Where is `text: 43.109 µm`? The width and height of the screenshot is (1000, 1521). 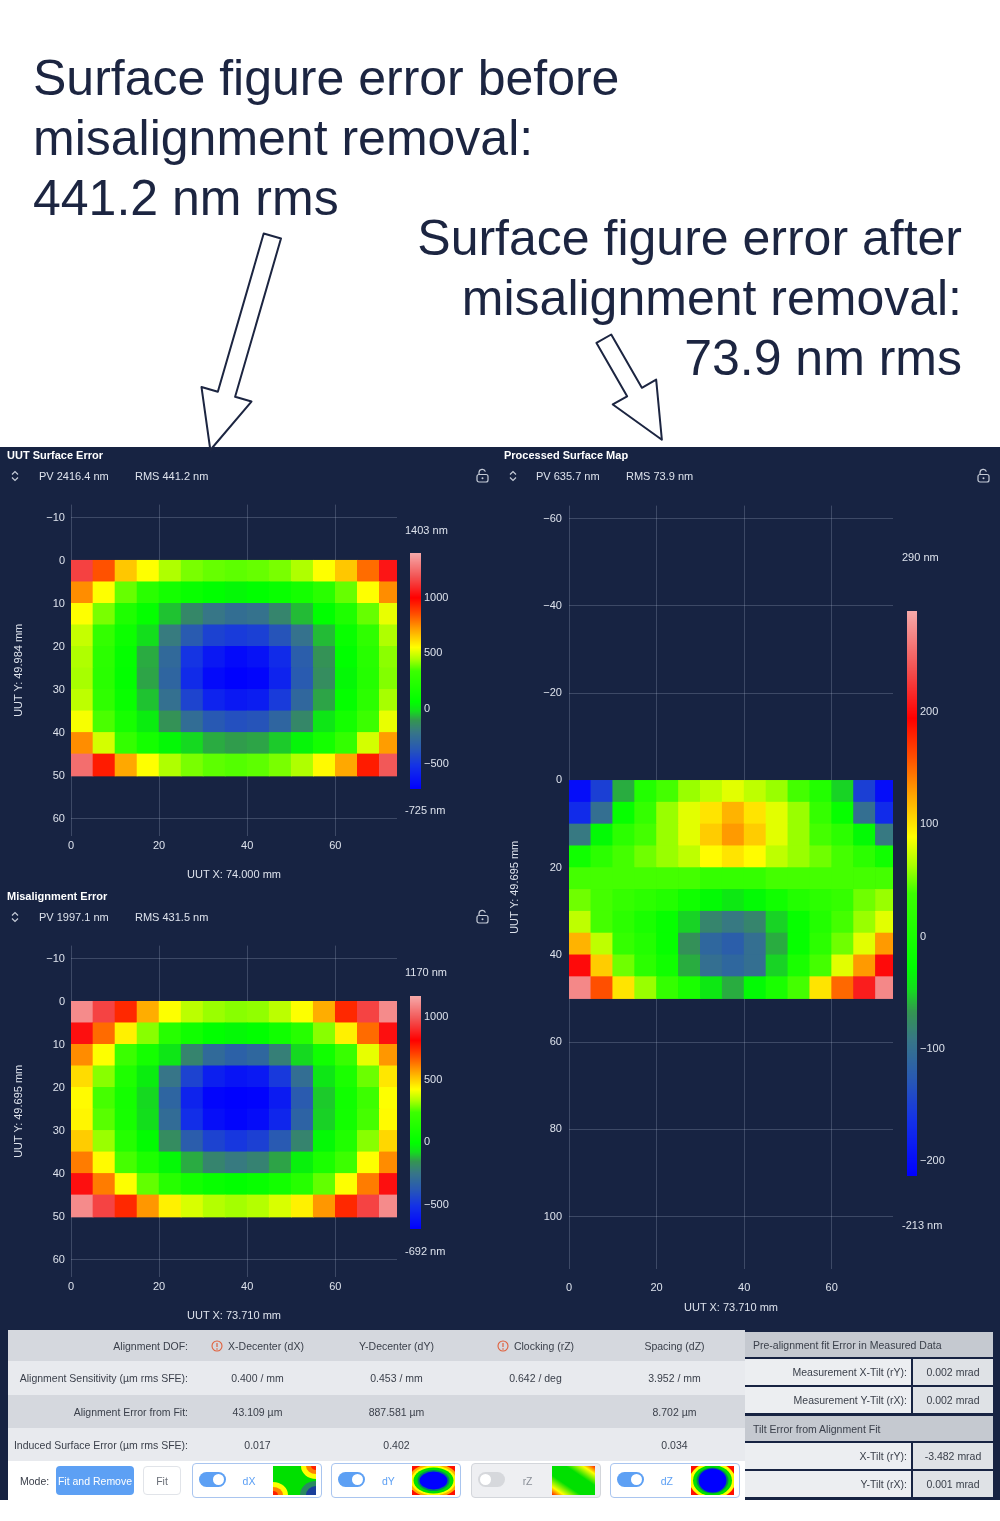
text: 43.109 µm is located at coordinates (257, 1411).